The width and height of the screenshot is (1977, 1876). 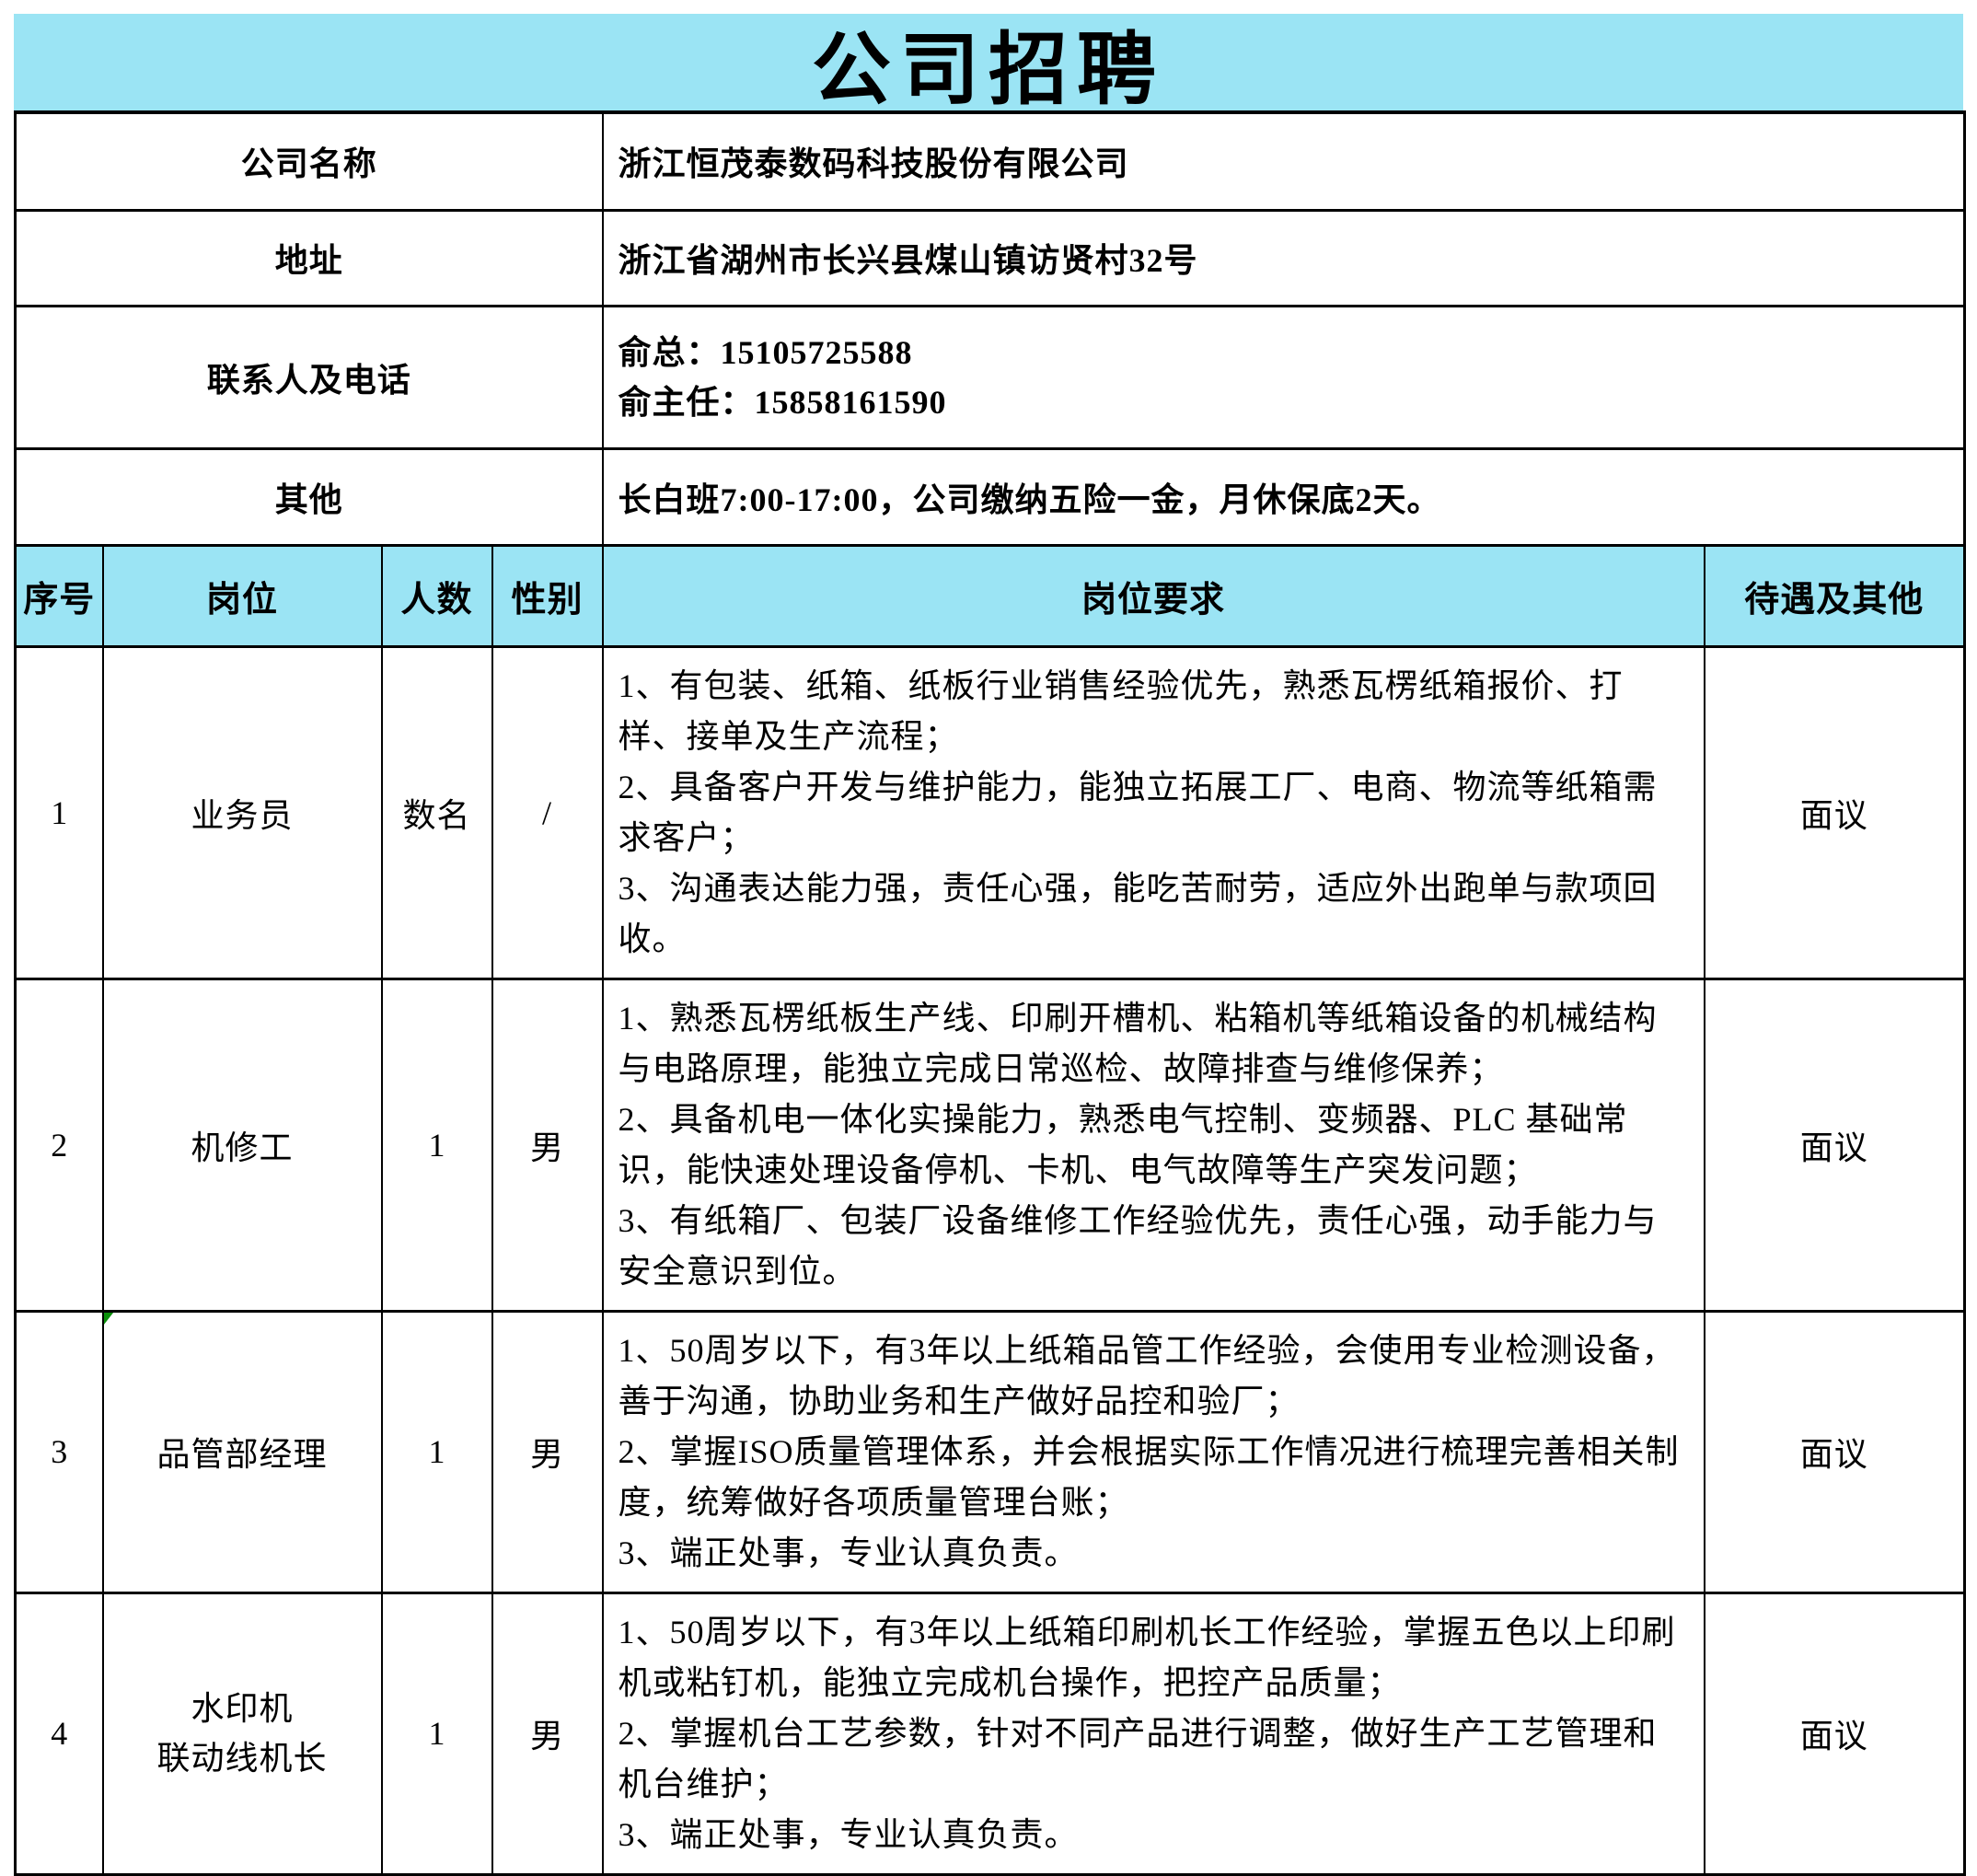 I want to click on job-3-seq: 3, so click(x=59, y=1451).